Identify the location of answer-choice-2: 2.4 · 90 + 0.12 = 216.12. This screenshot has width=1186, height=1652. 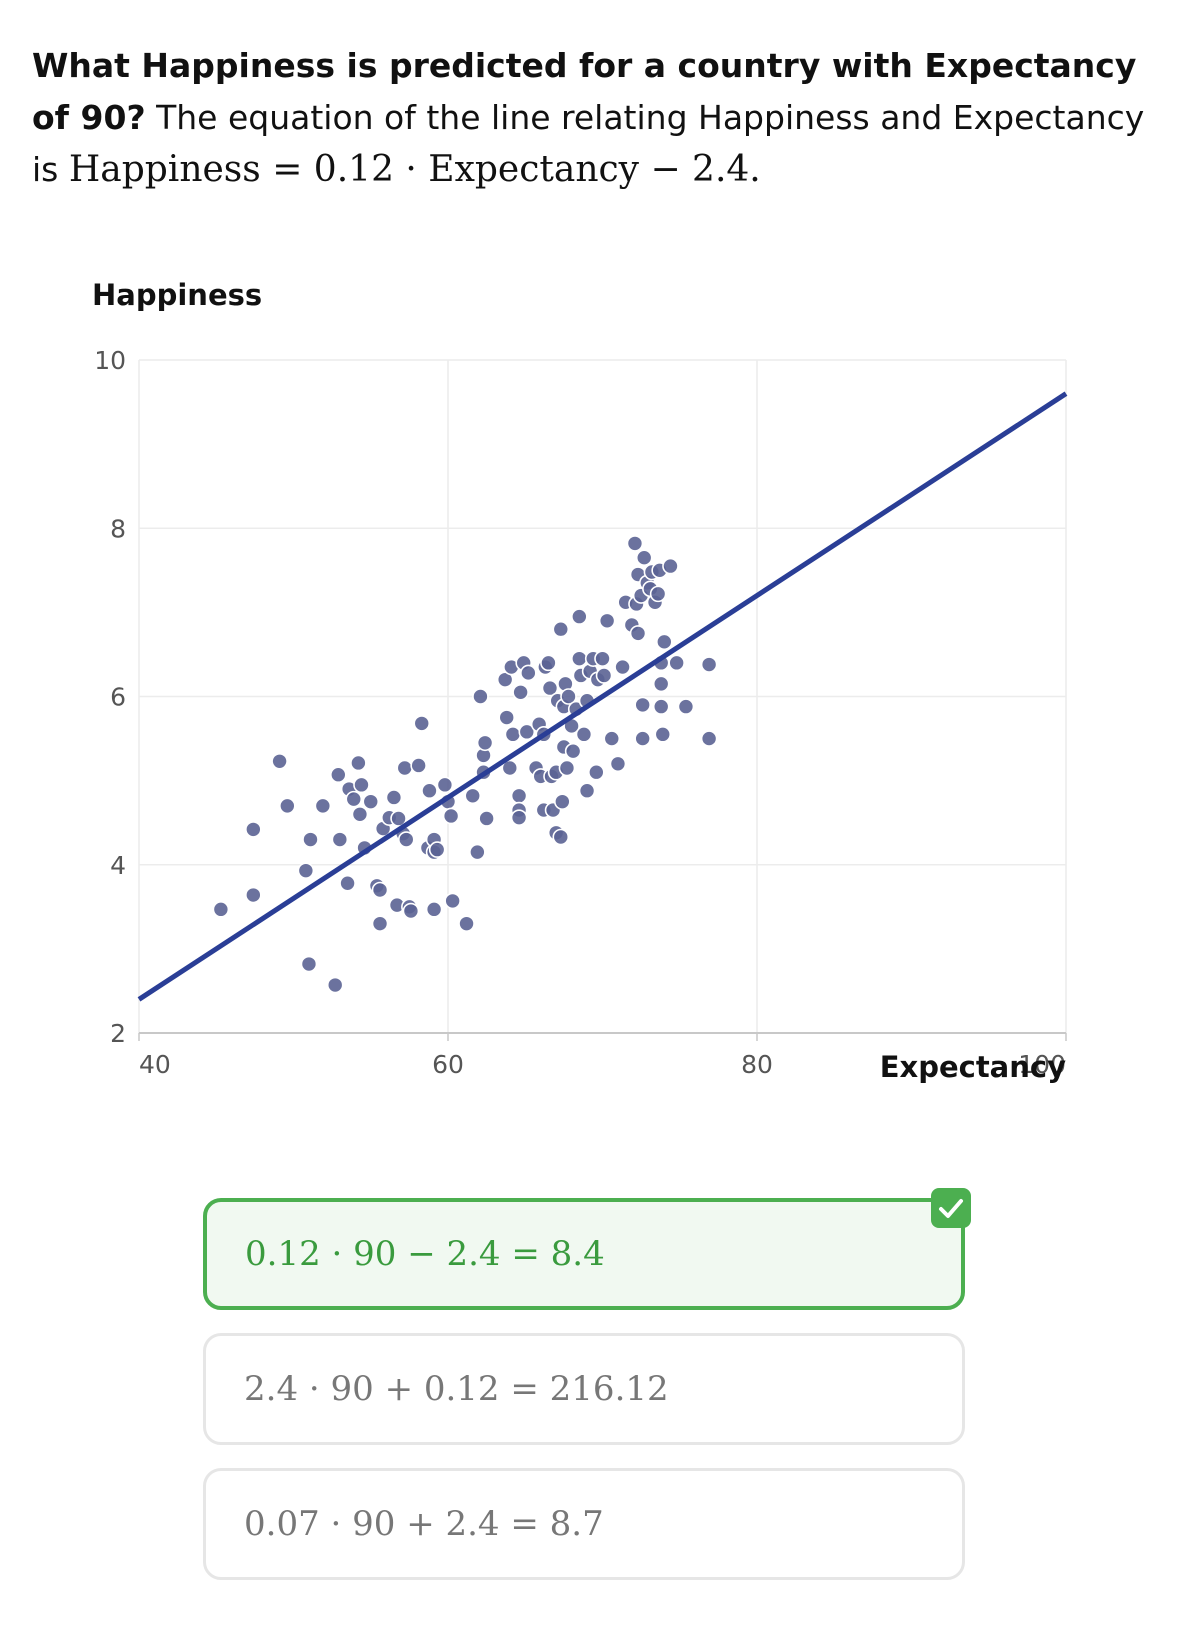
(584, 1389).